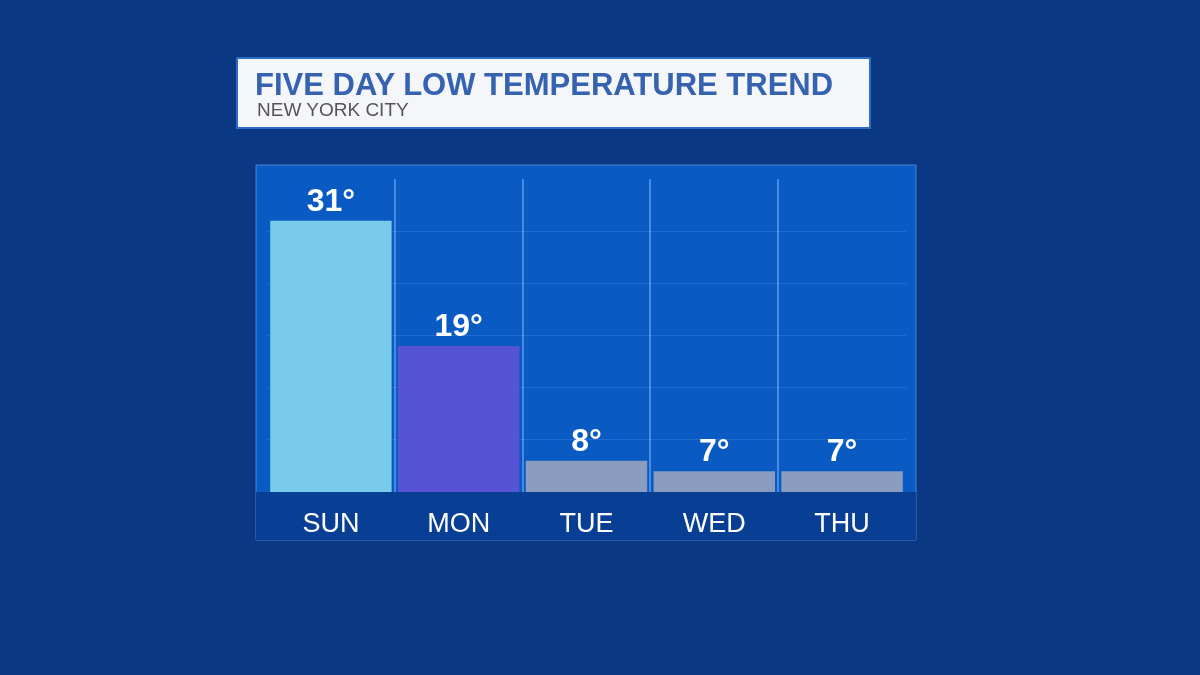  Describe the element at coordinates (714, 523) in the screenshot. I see `x-tick-label: WED` at that location.